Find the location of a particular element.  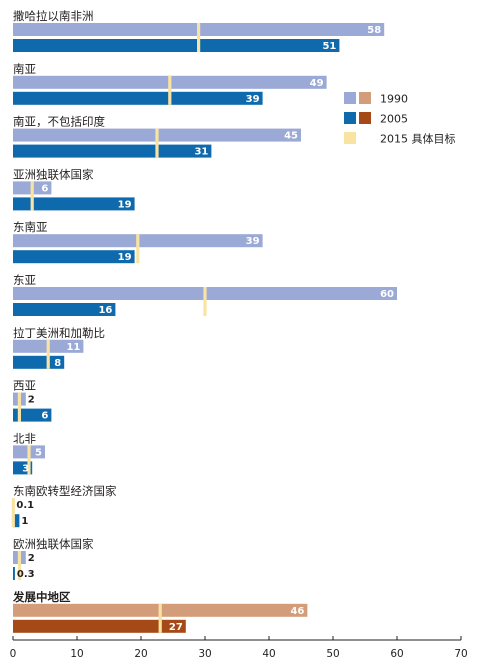

category-label: 东亚 is located at coordinates (24, 280).